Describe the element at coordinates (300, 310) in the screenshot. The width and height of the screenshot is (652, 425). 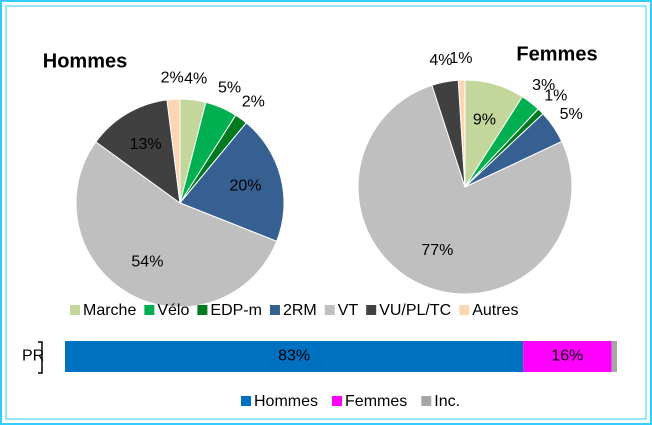
I see `legend-label: 2RM` at that location.